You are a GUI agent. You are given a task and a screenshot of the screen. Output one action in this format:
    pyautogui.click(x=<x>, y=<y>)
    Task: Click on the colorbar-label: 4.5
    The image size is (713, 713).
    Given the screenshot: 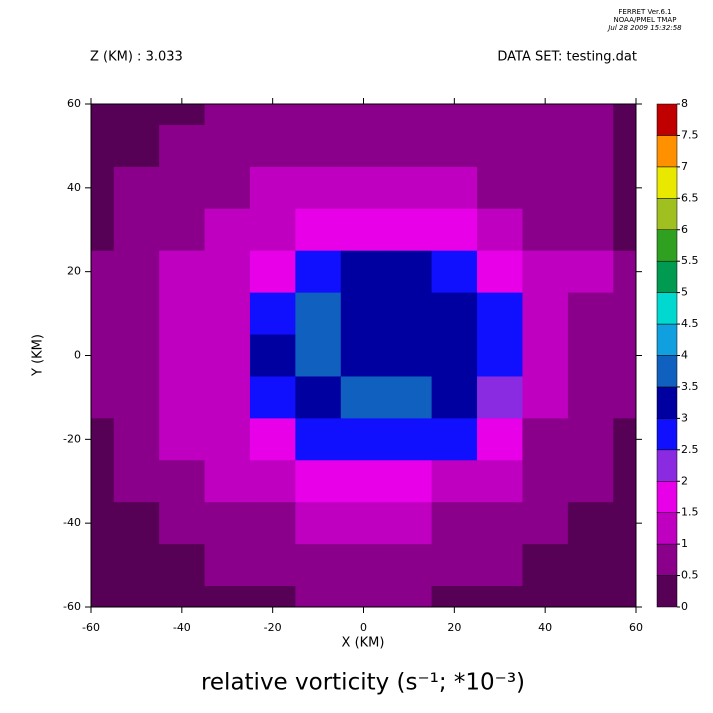 What is the action you would take?
    pyautogui.click(x=690, y=323)
    